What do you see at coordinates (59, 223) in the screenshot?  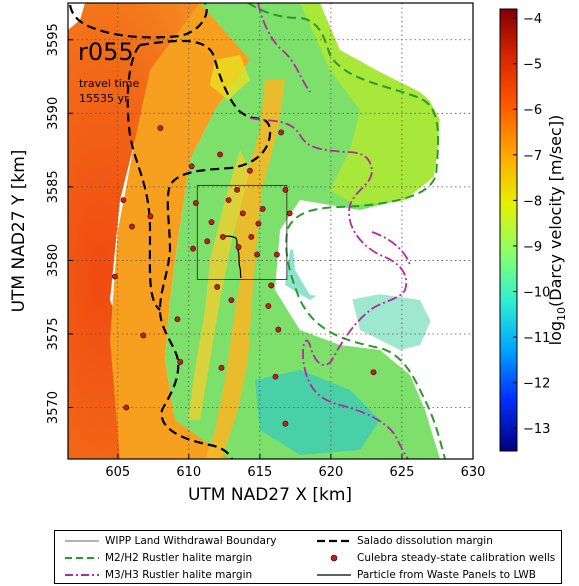 I see `y-axis-ticks: 3570 3575 3580 3585 3590 3595` at bounding box center [59, 223].